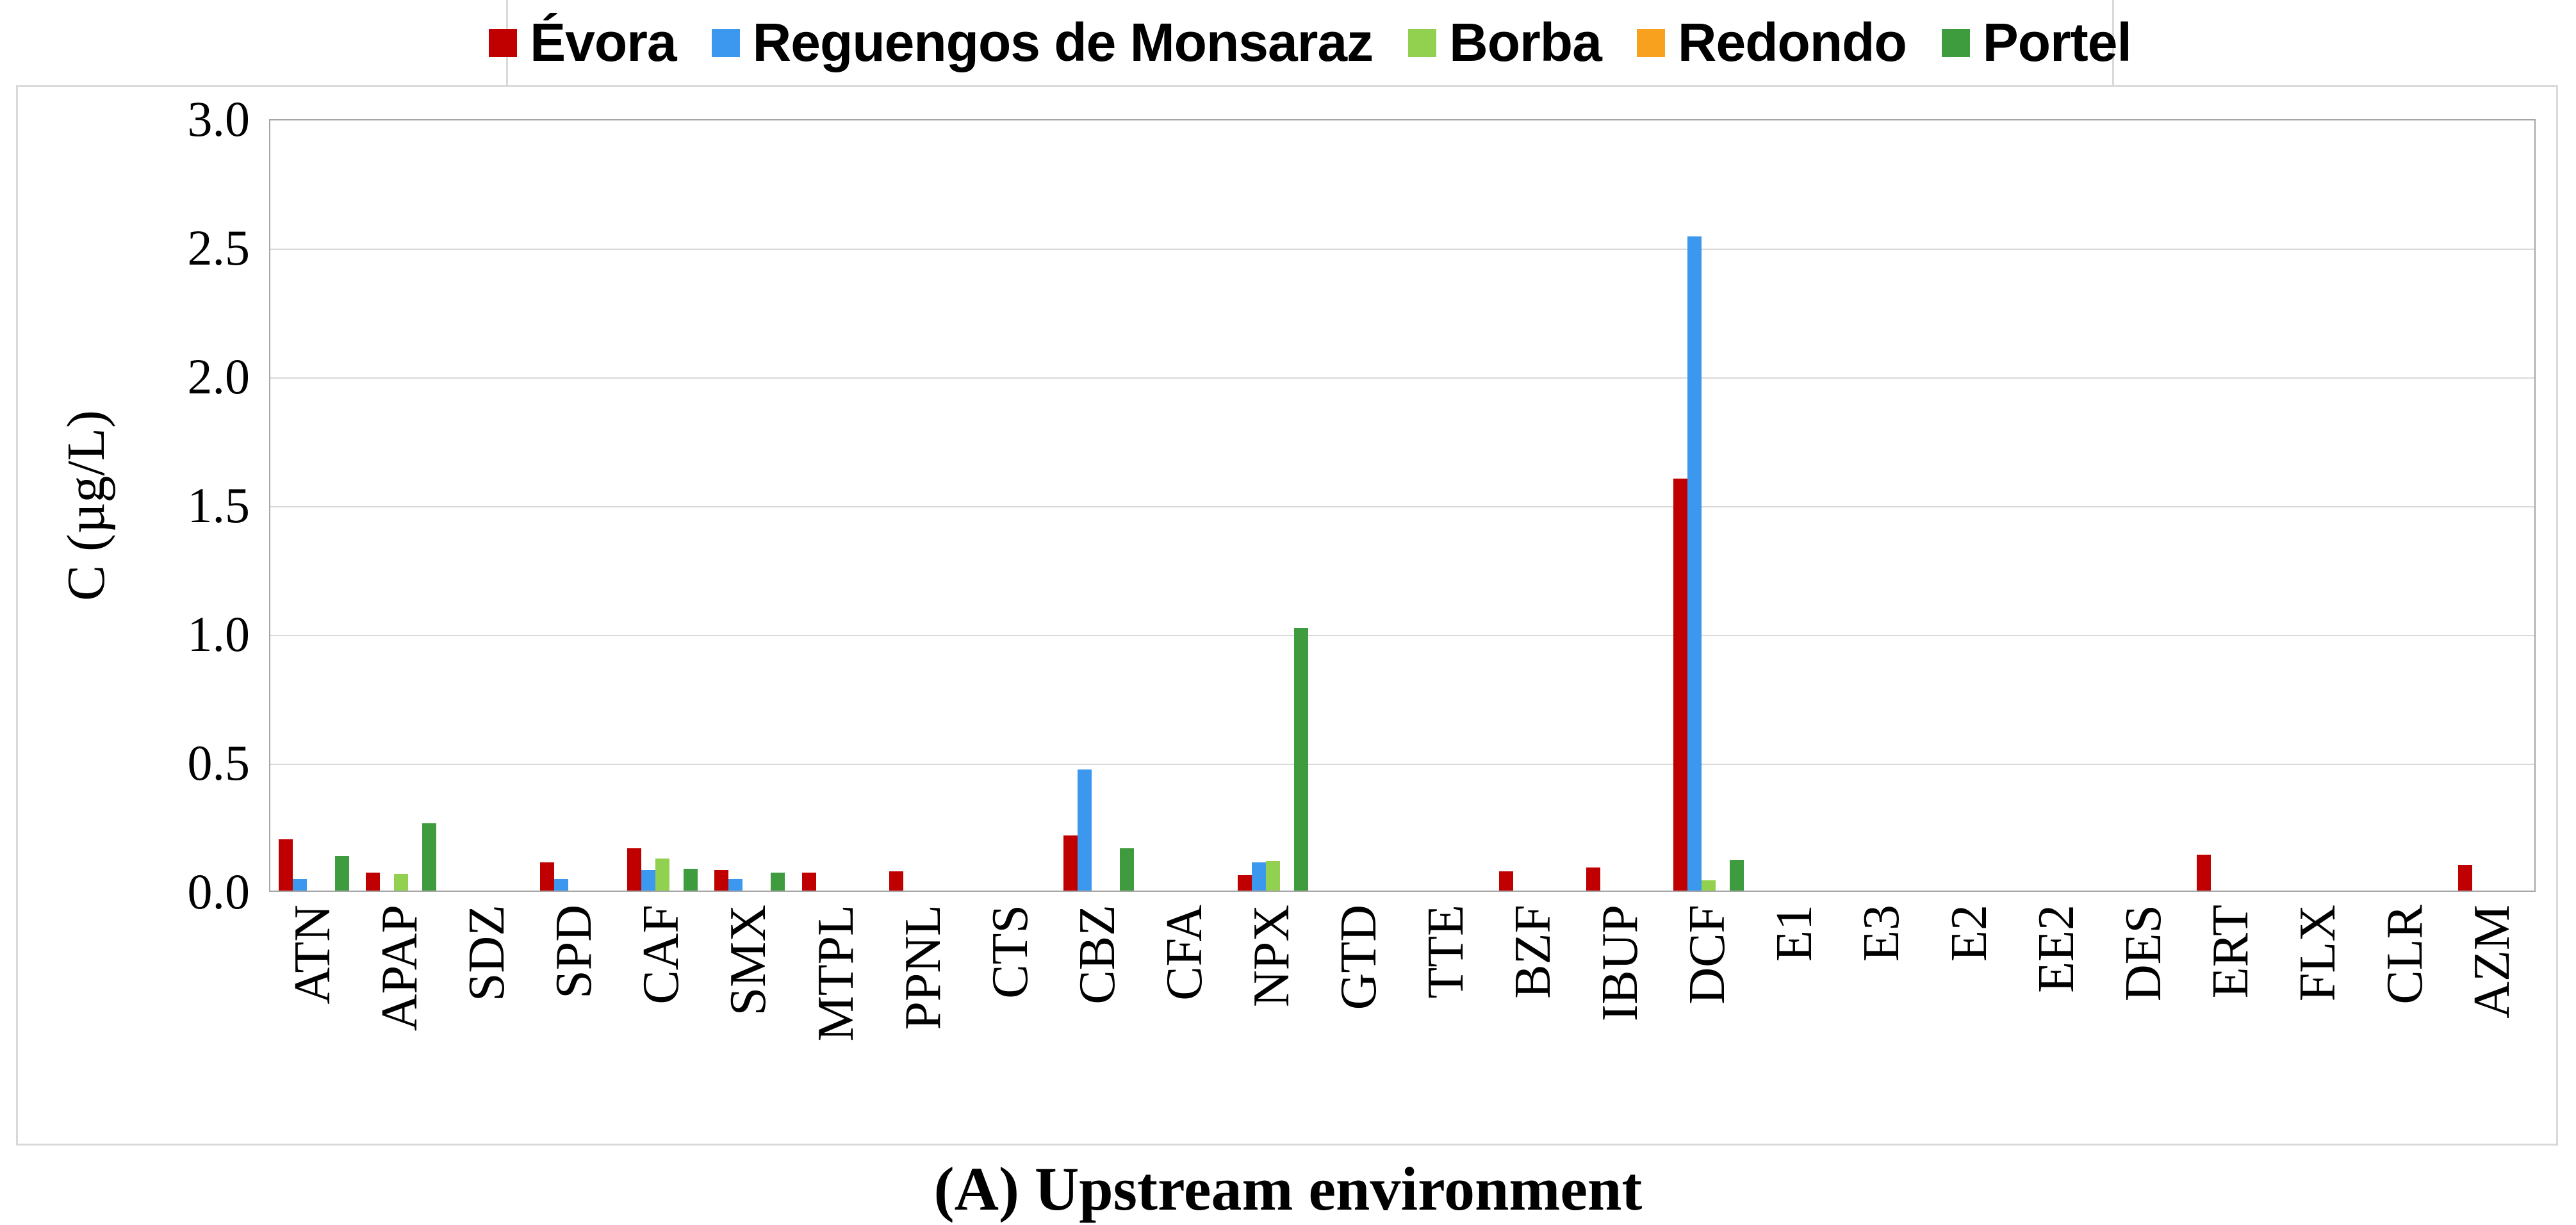 This screenshot has height=1225, width=2576. I want to click on y-tick-label: 0.0, so click(218, 892).